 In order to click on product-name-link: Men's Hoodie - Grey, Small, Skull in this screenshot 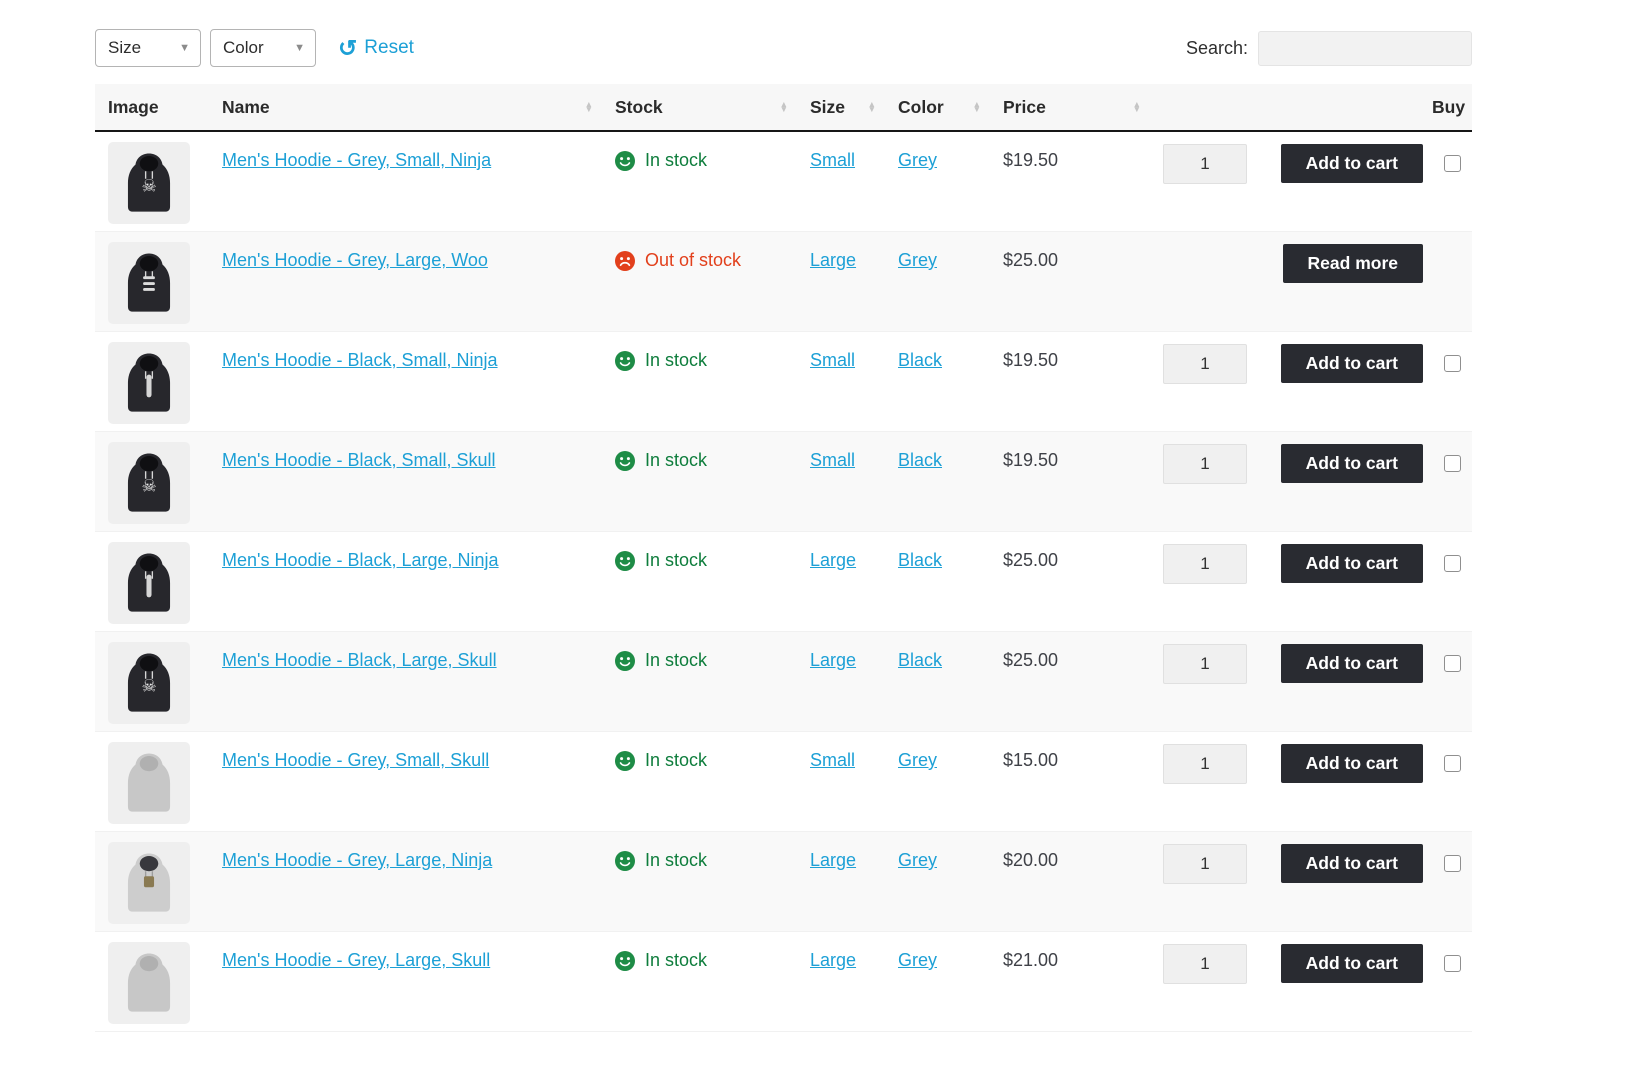, I will do `click(356, 760)`.